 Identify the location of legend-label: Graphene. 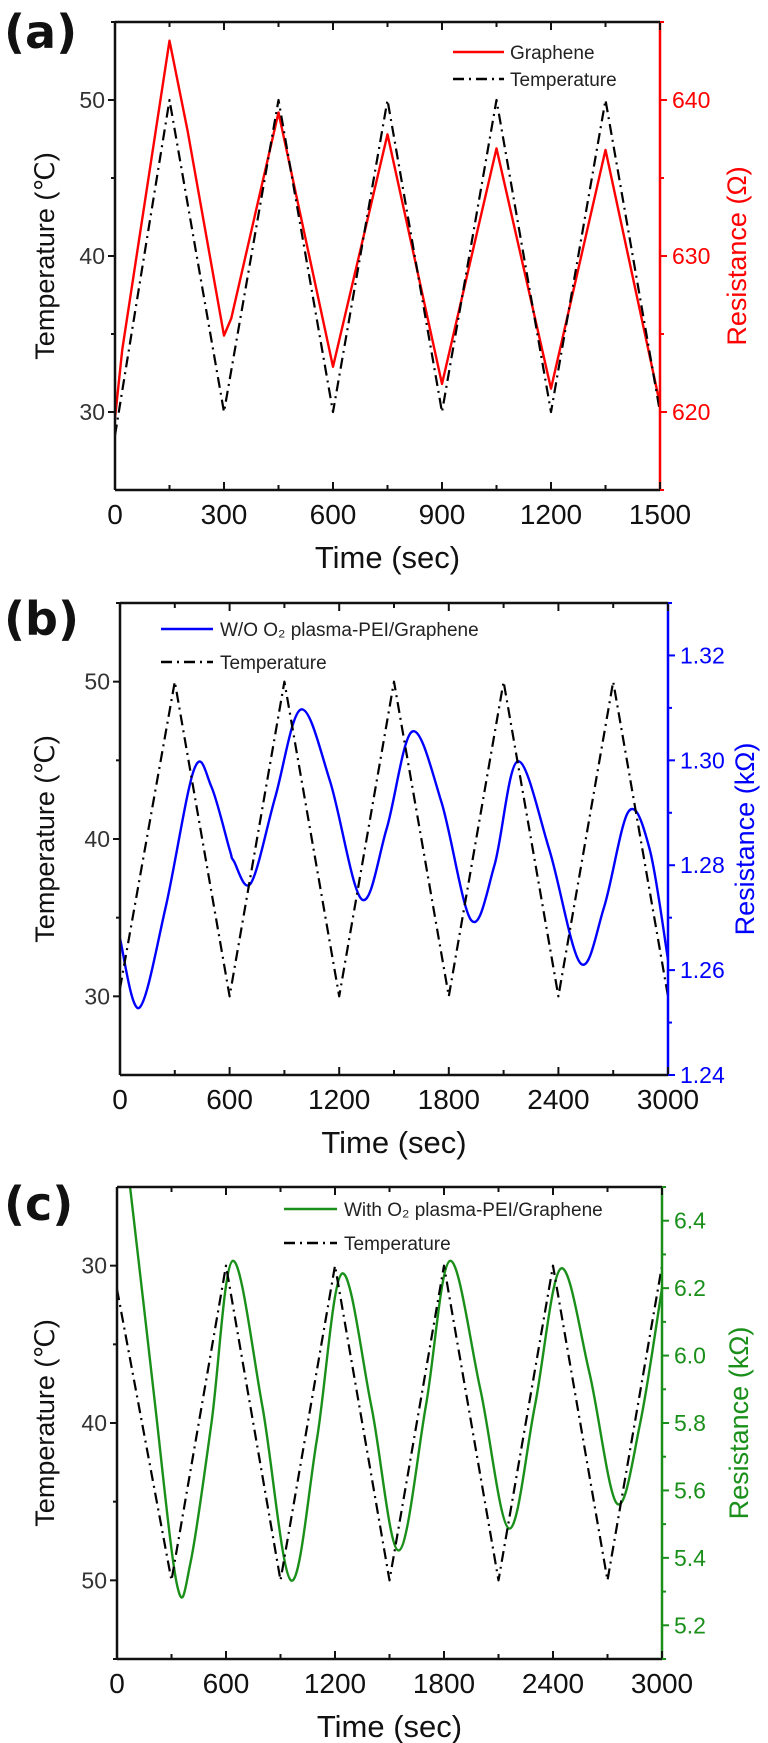
(552, 53).